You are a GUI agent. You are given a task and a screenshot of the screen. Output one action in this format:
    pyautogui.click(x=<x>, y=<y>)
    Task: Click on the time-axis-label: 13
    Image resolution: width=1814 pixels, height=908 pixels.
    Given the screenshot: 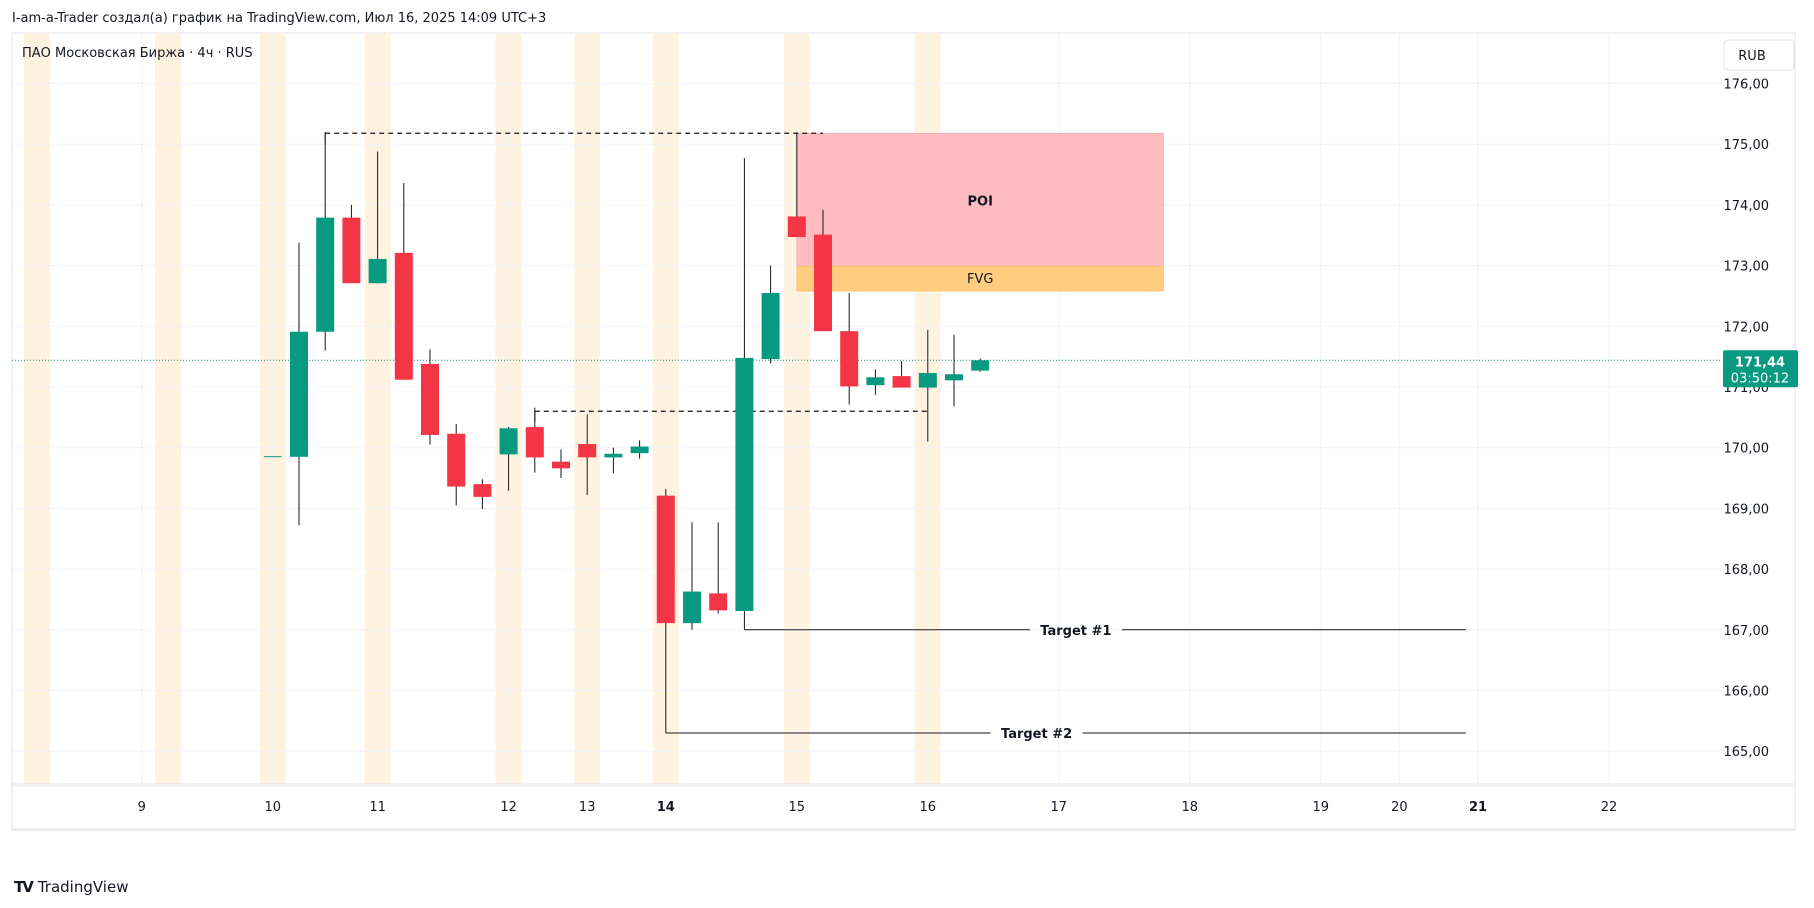 What is the action you would take?
    pyautogui.click(x=587, y=807)
    